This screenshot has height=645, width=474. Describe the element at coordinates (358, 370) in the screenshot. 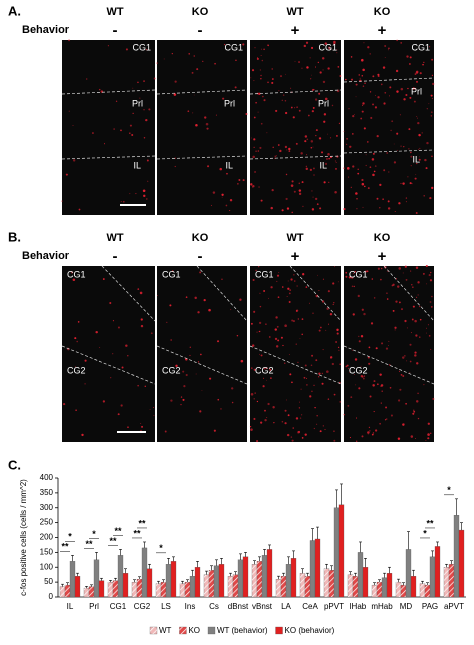

I see `region-label: CG2` at that location.